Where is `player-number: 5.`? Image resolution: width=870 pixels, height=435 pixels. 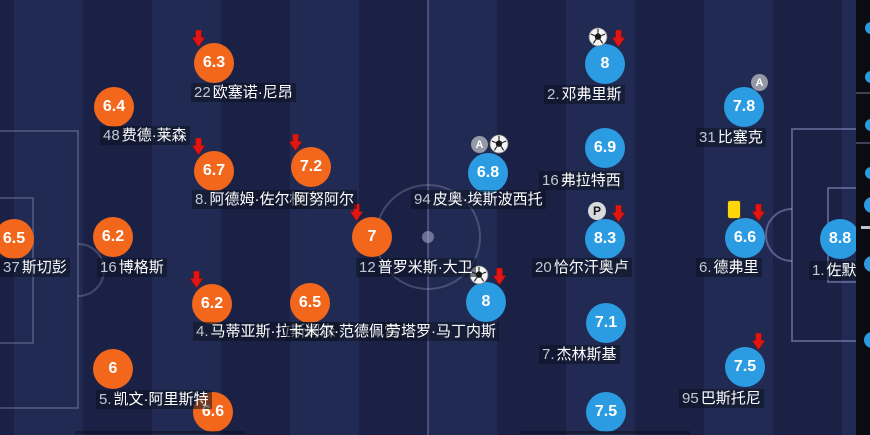 player-number: 5. is located at coordinates (105, 399).